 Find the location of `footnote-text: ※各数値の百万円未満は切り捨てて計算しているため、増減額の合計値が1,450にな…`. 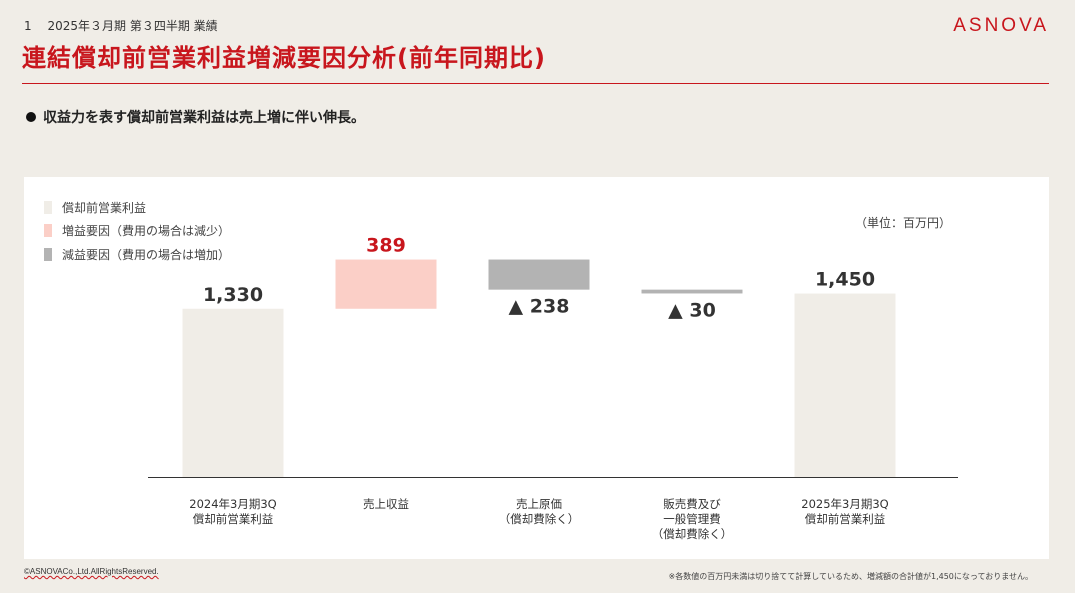

footnote-text: ※各数値の百万円未満は切り捨てて計算しているため、増減額の合計値が1,450にな… is located at coordinates (850, 576).